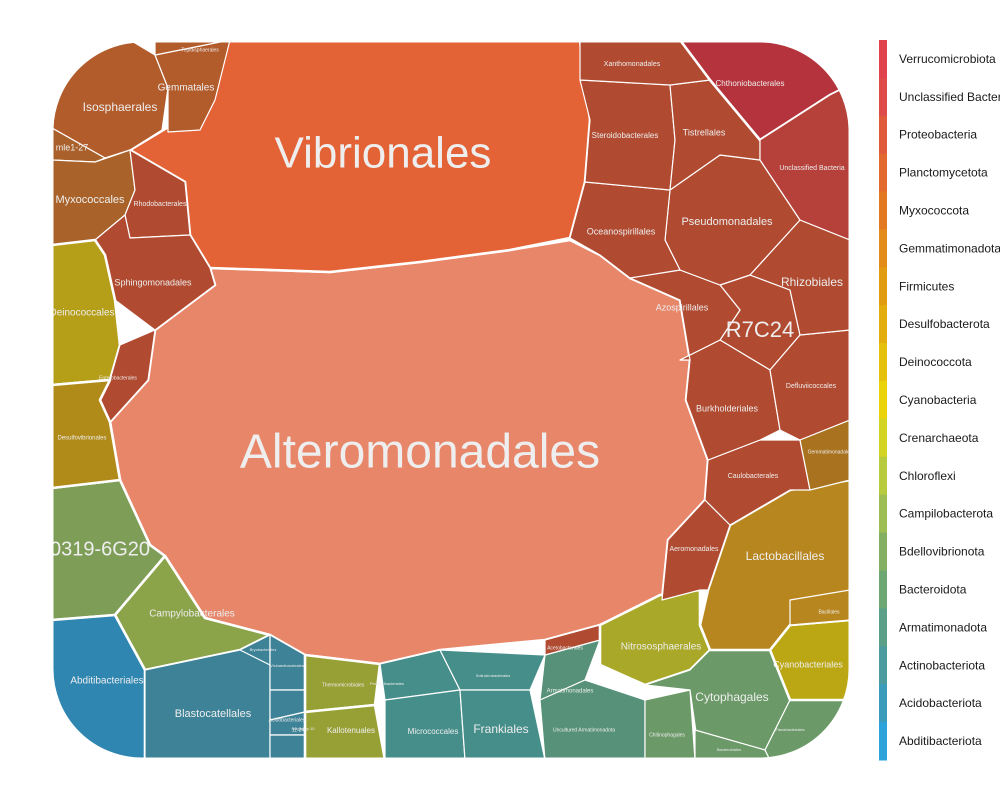 The image size is (1000, 800). Describe the element at coordinates (625, 135) in the screenshot. I see `cell-label-steroidobacterales: Steroidobacterales` at that location.